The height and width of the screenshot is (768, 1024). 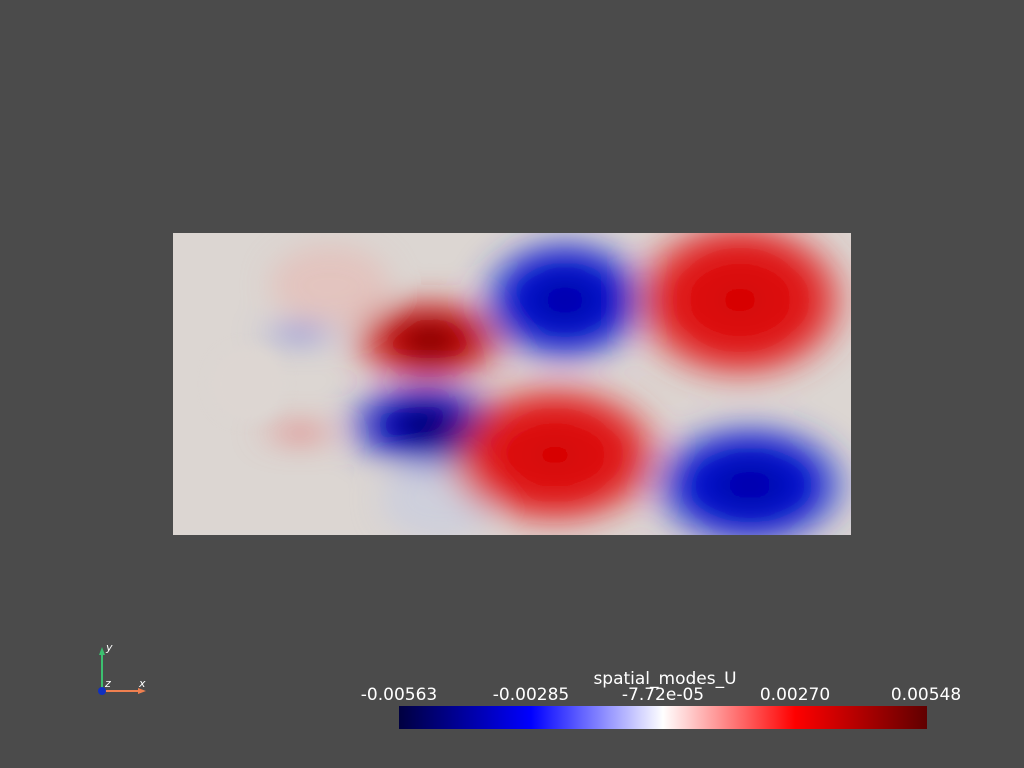 I want to click on colorbar-tick-label: -0.00563, so click(x=399, y=695).